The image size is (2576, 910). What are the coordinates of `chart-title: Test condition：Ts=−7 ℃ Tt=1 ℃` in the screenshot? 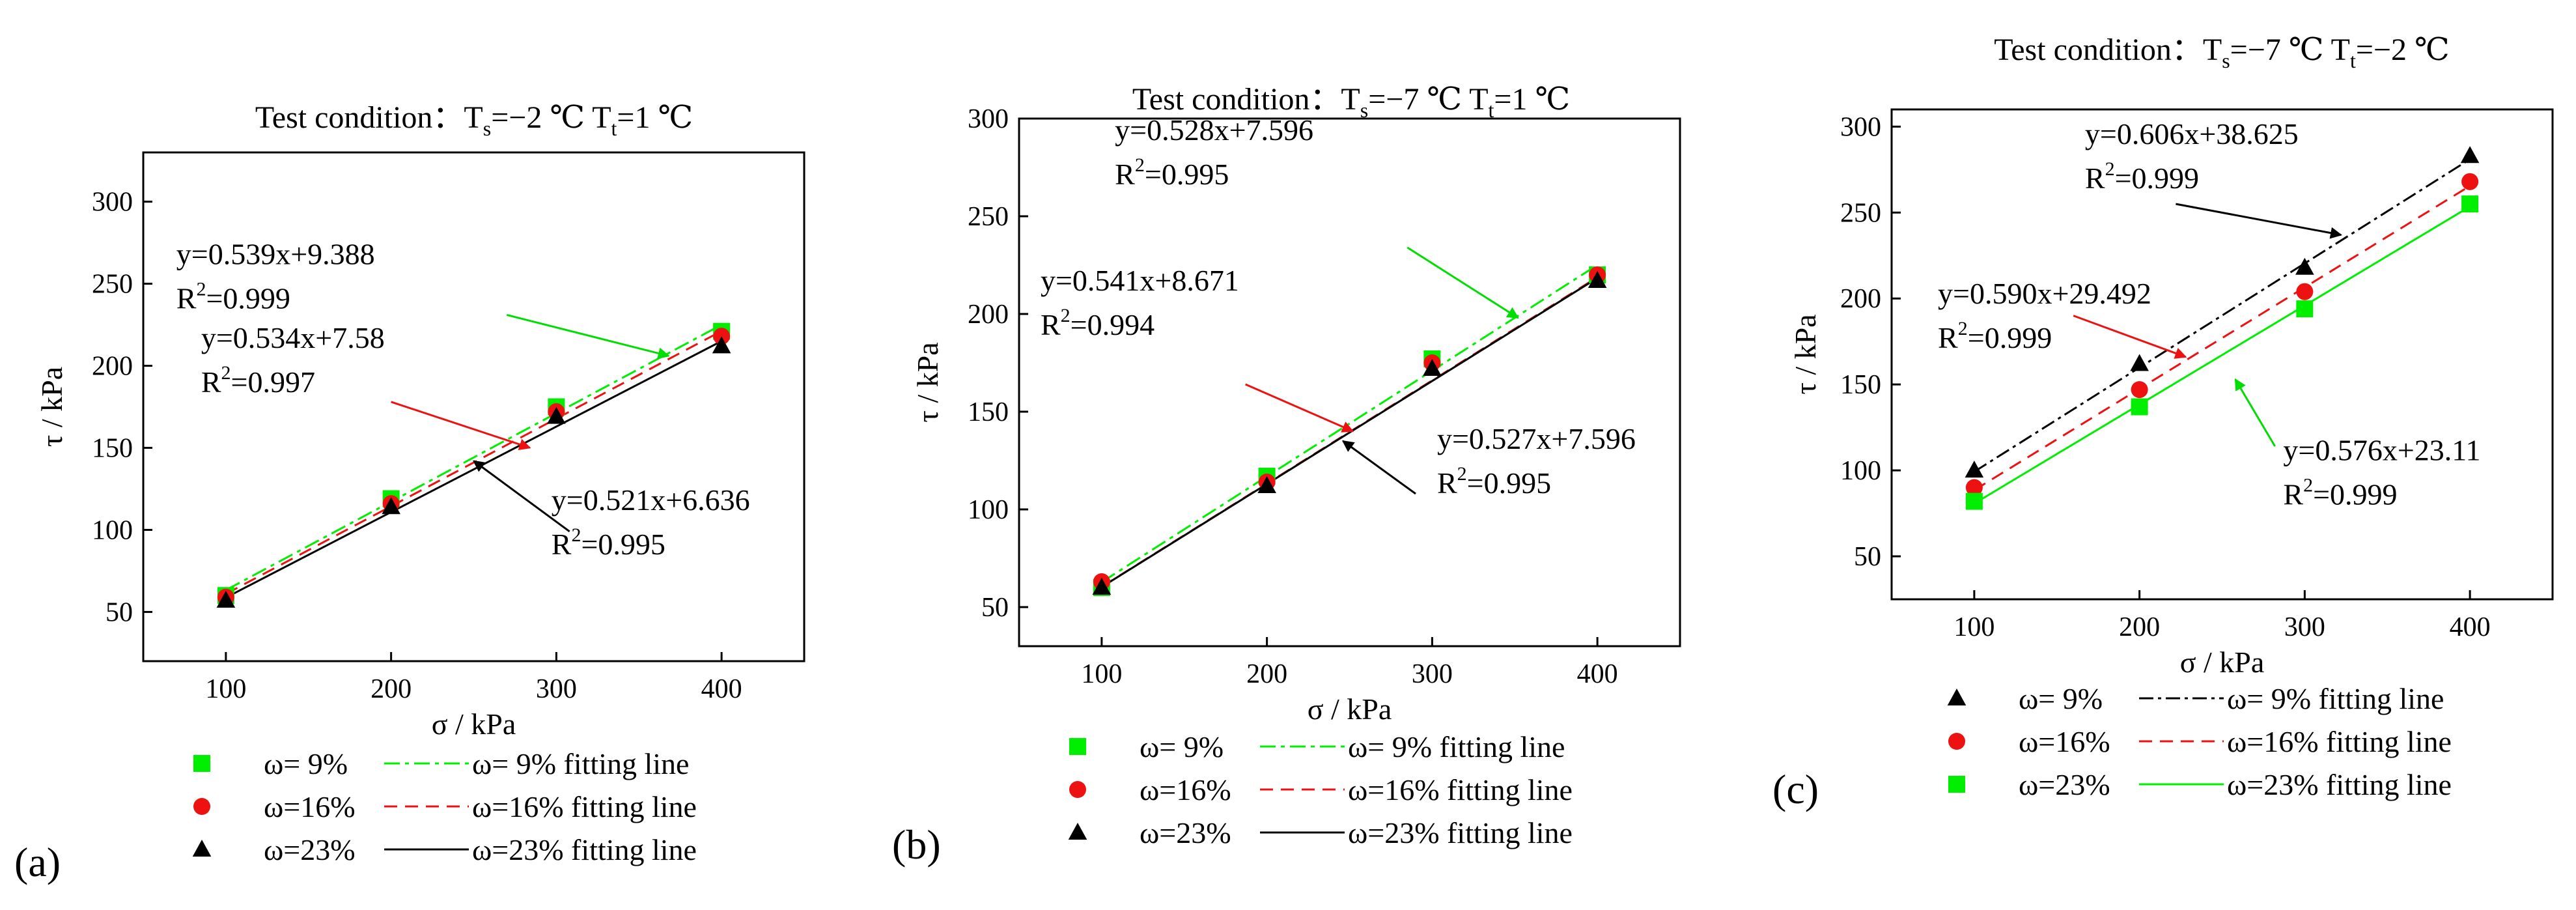 It's located at (1351, 102).